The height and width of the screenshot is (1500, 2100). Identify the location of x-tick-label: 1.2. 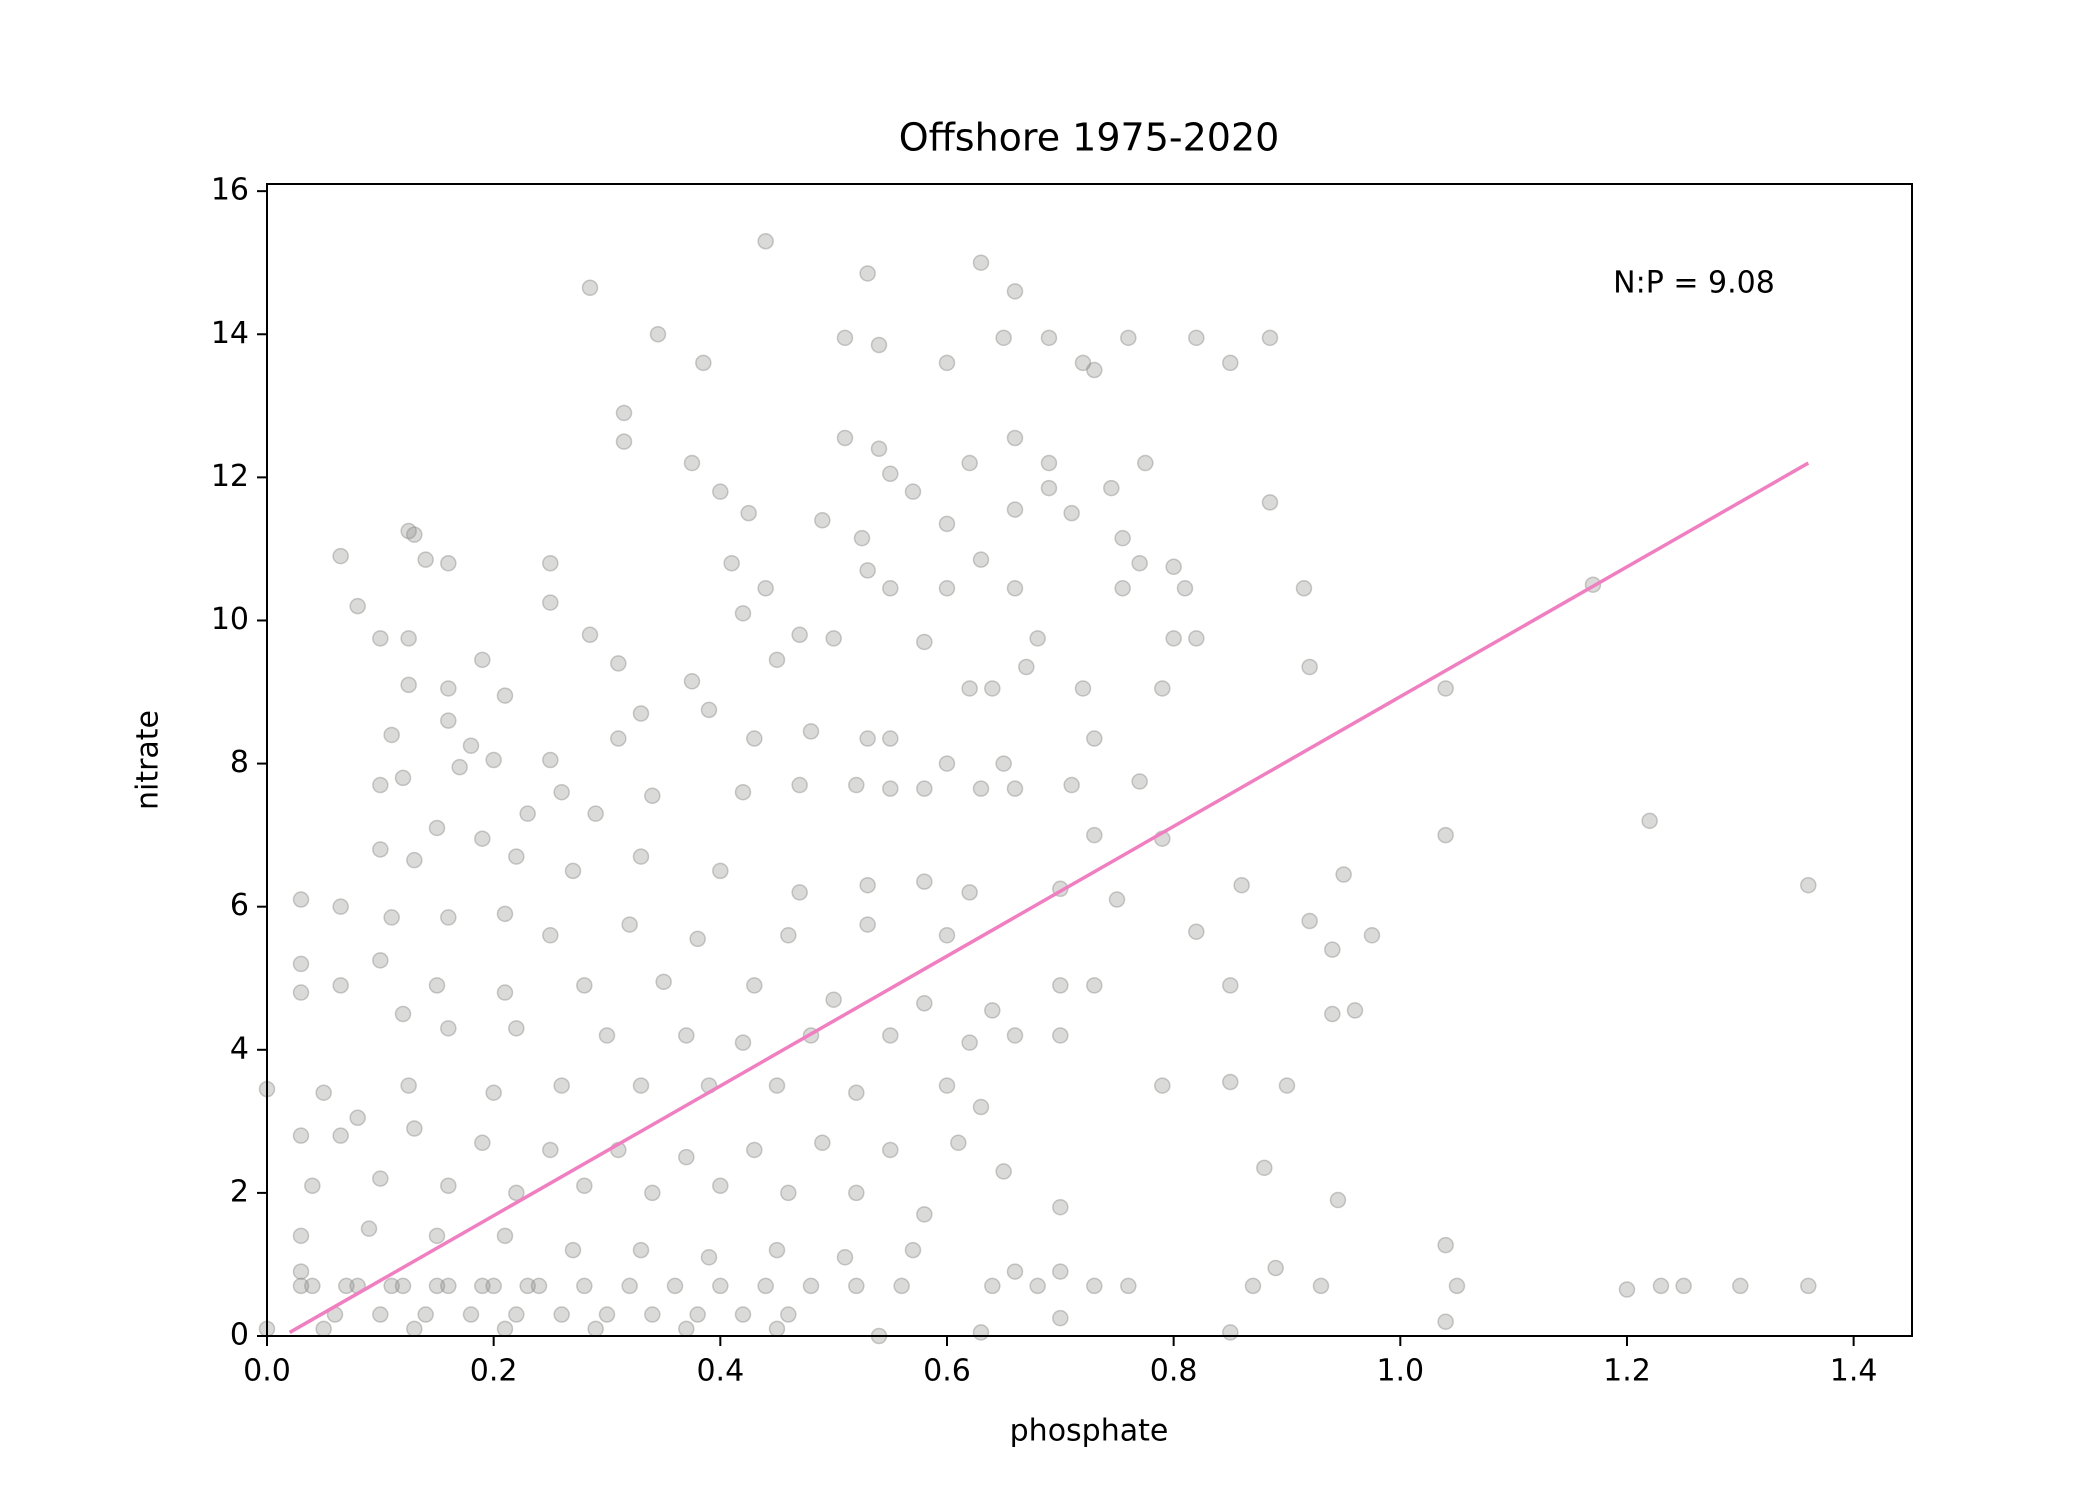
(1627, 1371).